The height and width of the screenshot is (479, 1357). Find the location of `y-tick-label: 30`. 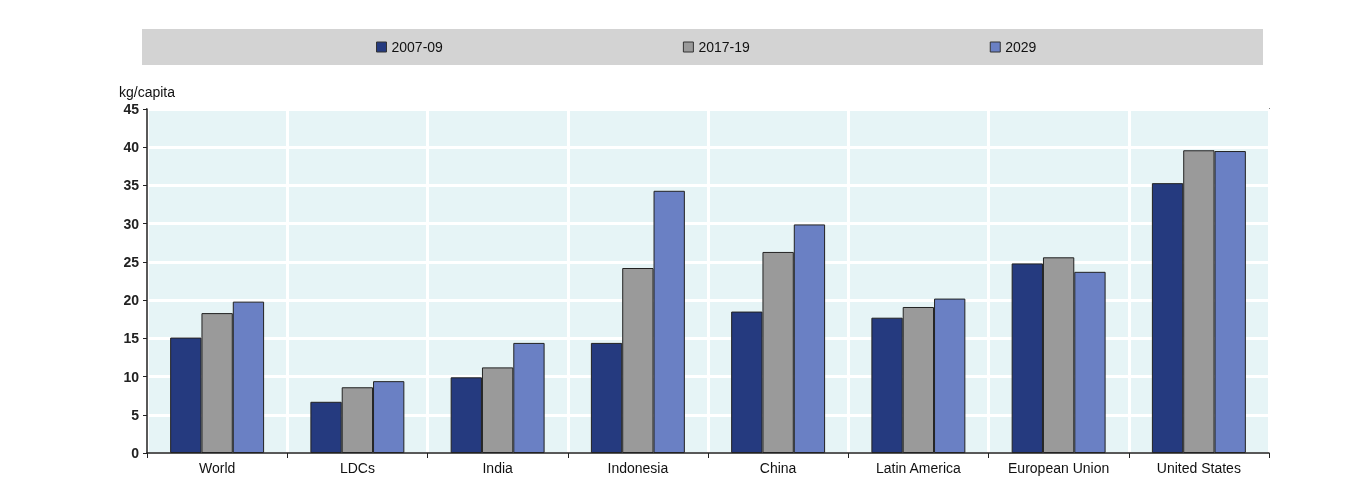

y-tick-label: 30 is located at coordinates (131, 223).